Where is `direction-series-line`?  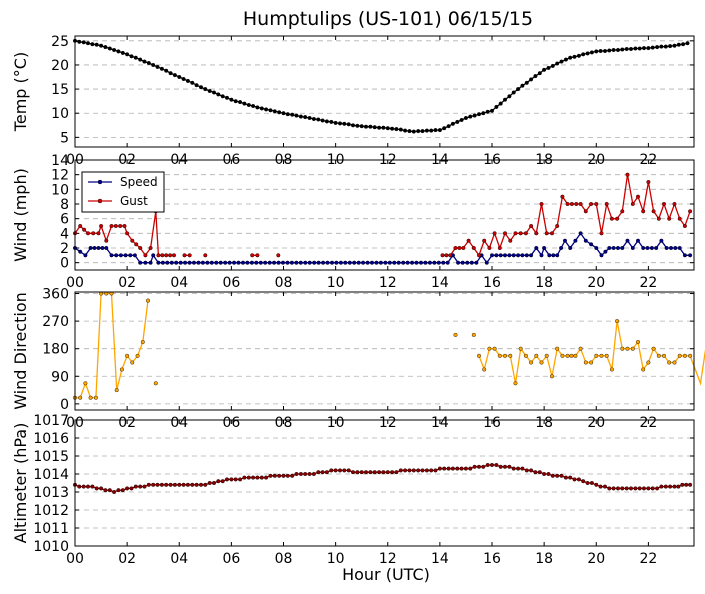
direction-series-line is located at coordinates (591, 353).